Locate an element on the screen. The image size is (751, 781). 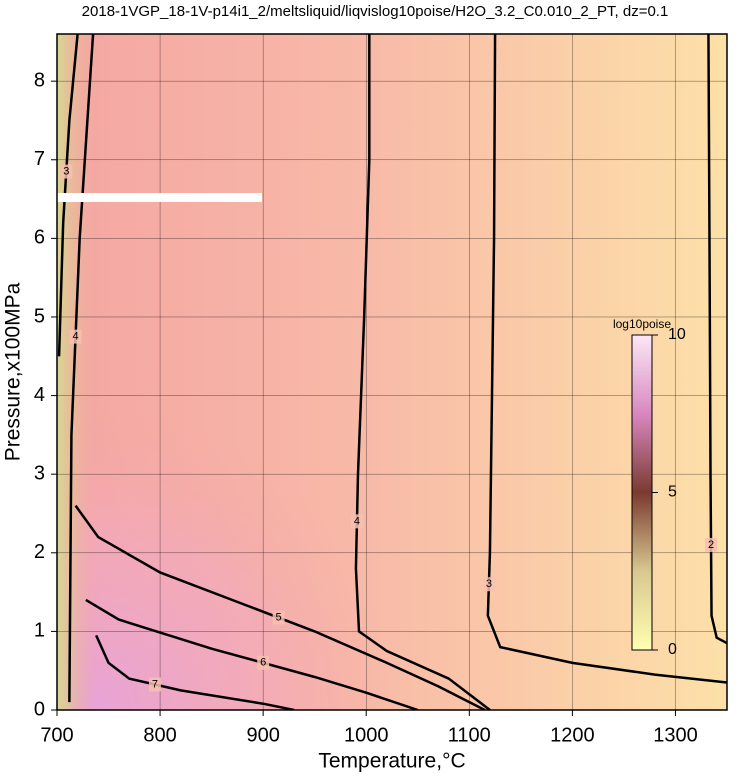
plot-shade is located at coordinates (77, 372).